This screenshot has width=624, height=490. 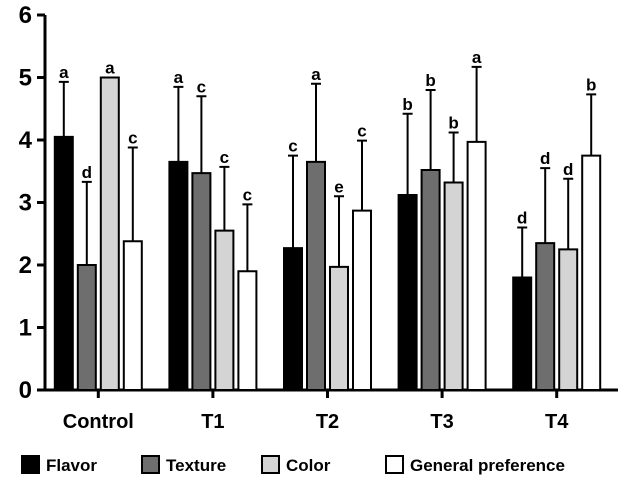 I want to click on x-tick-label: T3, so click(x=441, y=422).